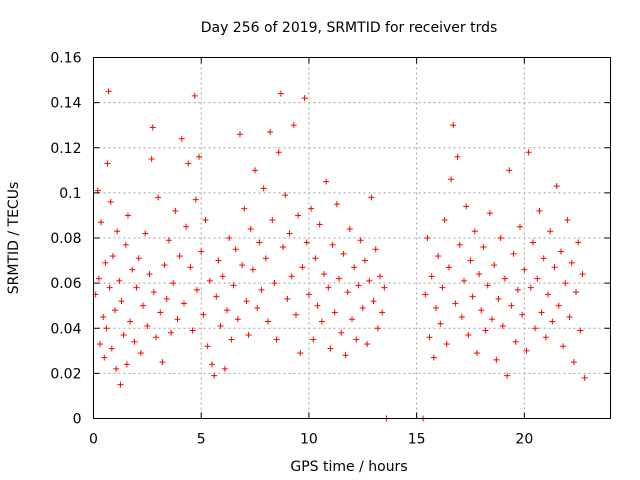 This screenshot has width=640, height=480. What do you see at coordinates (65, 239) in the screenshot?
I see `y-tick-label: 0.08` at bounding box center [65, 239].